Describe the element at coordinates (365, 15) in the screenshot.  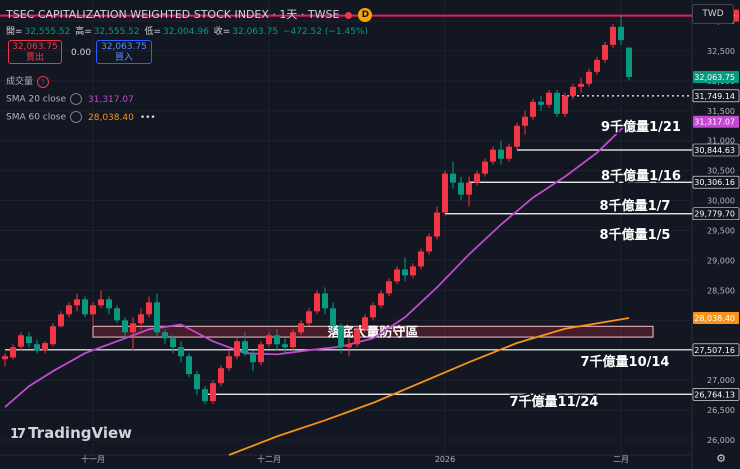
I see `delayed-badge: D` at that location.